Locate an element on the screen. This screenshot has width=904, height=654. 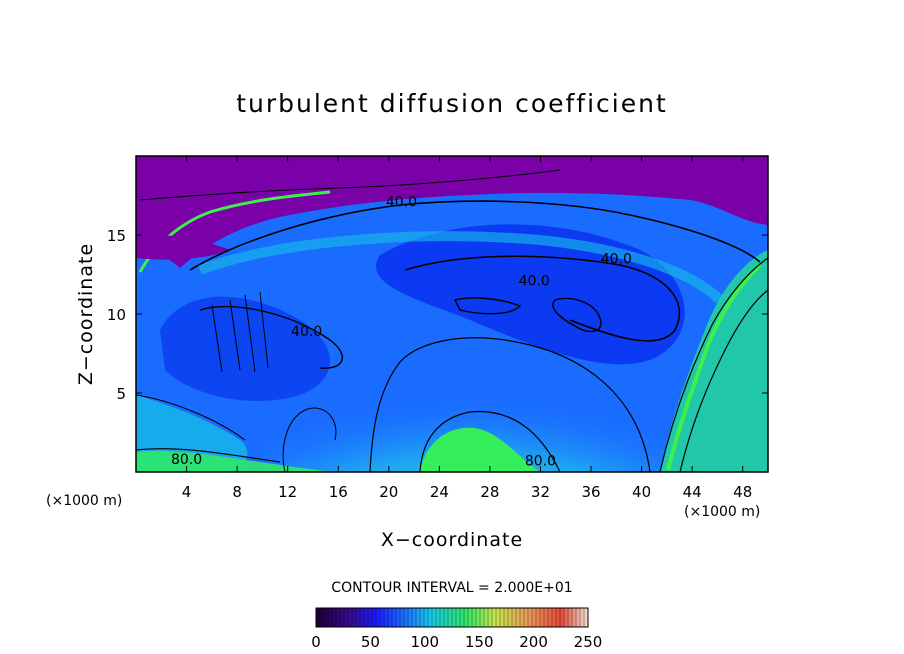
colorbar-ticks: 0 50 100 150 200 250 is located at coordinates (456, 642).